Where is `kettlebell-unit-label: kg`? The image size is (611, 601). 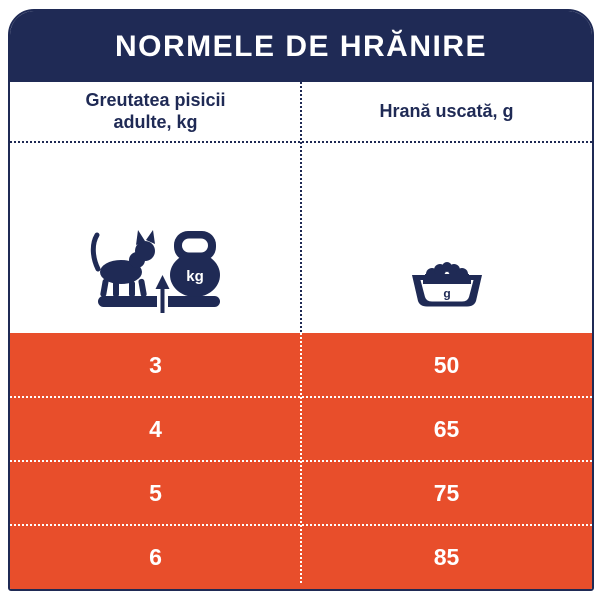
kettlebell-unit-label: kg is located at coordinates (195, 276).